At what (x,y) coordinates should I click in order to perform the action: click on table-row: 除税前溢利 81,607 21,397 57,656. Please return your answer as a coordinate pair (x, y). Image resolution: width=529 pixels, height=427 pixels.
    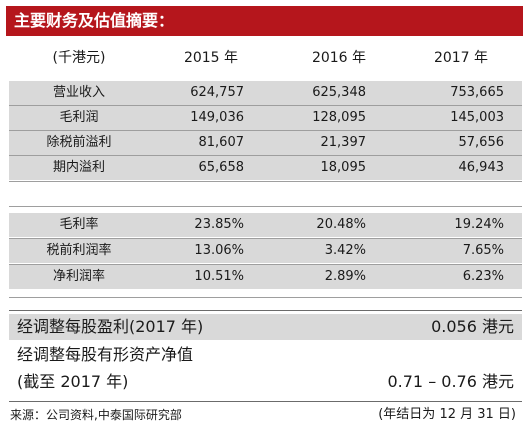
    Looking at the image, I should click on (265, 143).